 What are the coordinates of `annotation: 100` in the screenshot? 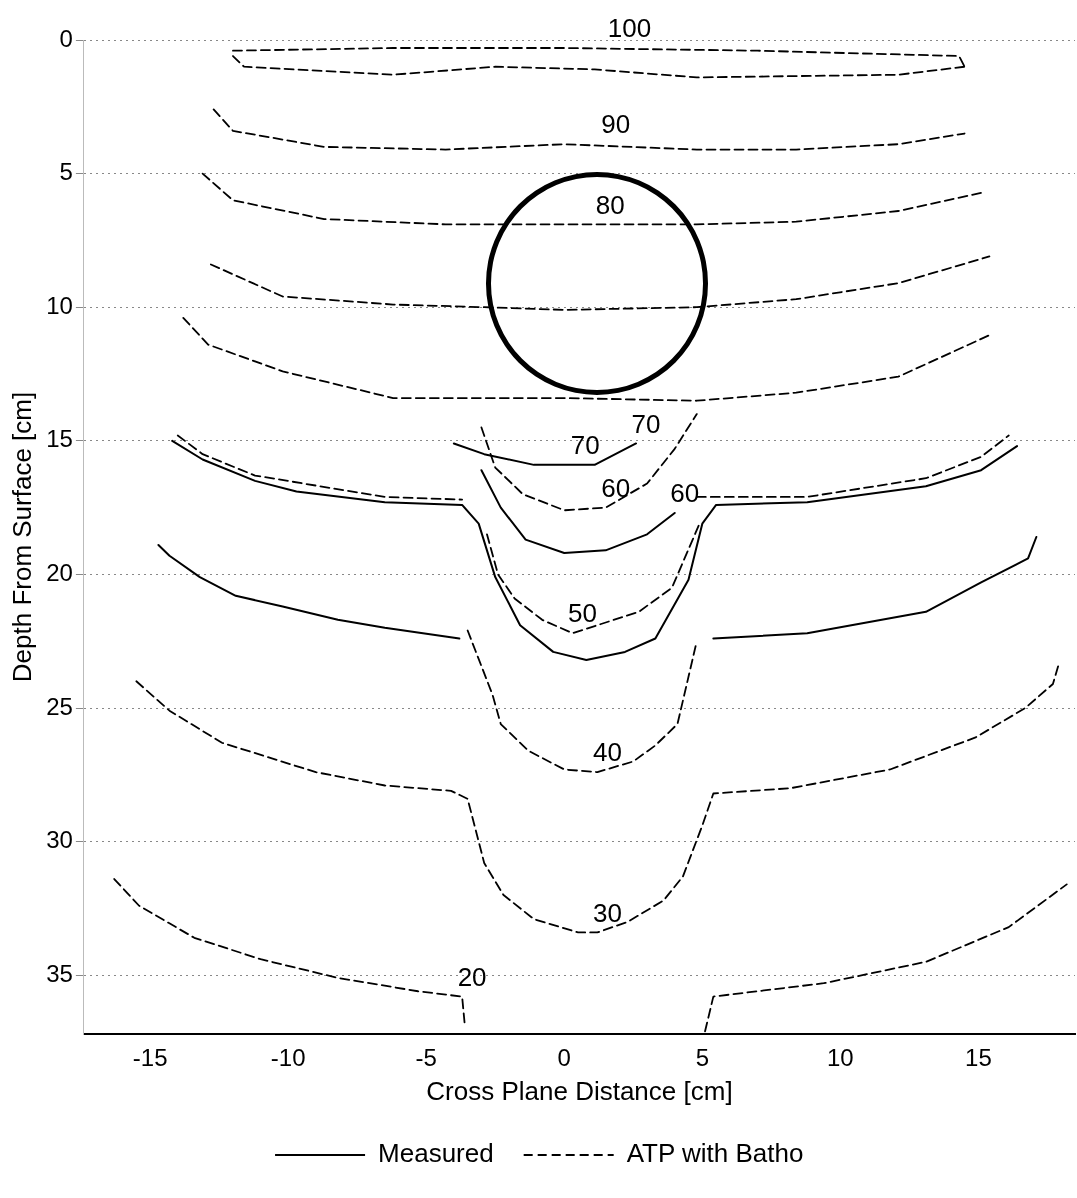 It's located at (629, 28).